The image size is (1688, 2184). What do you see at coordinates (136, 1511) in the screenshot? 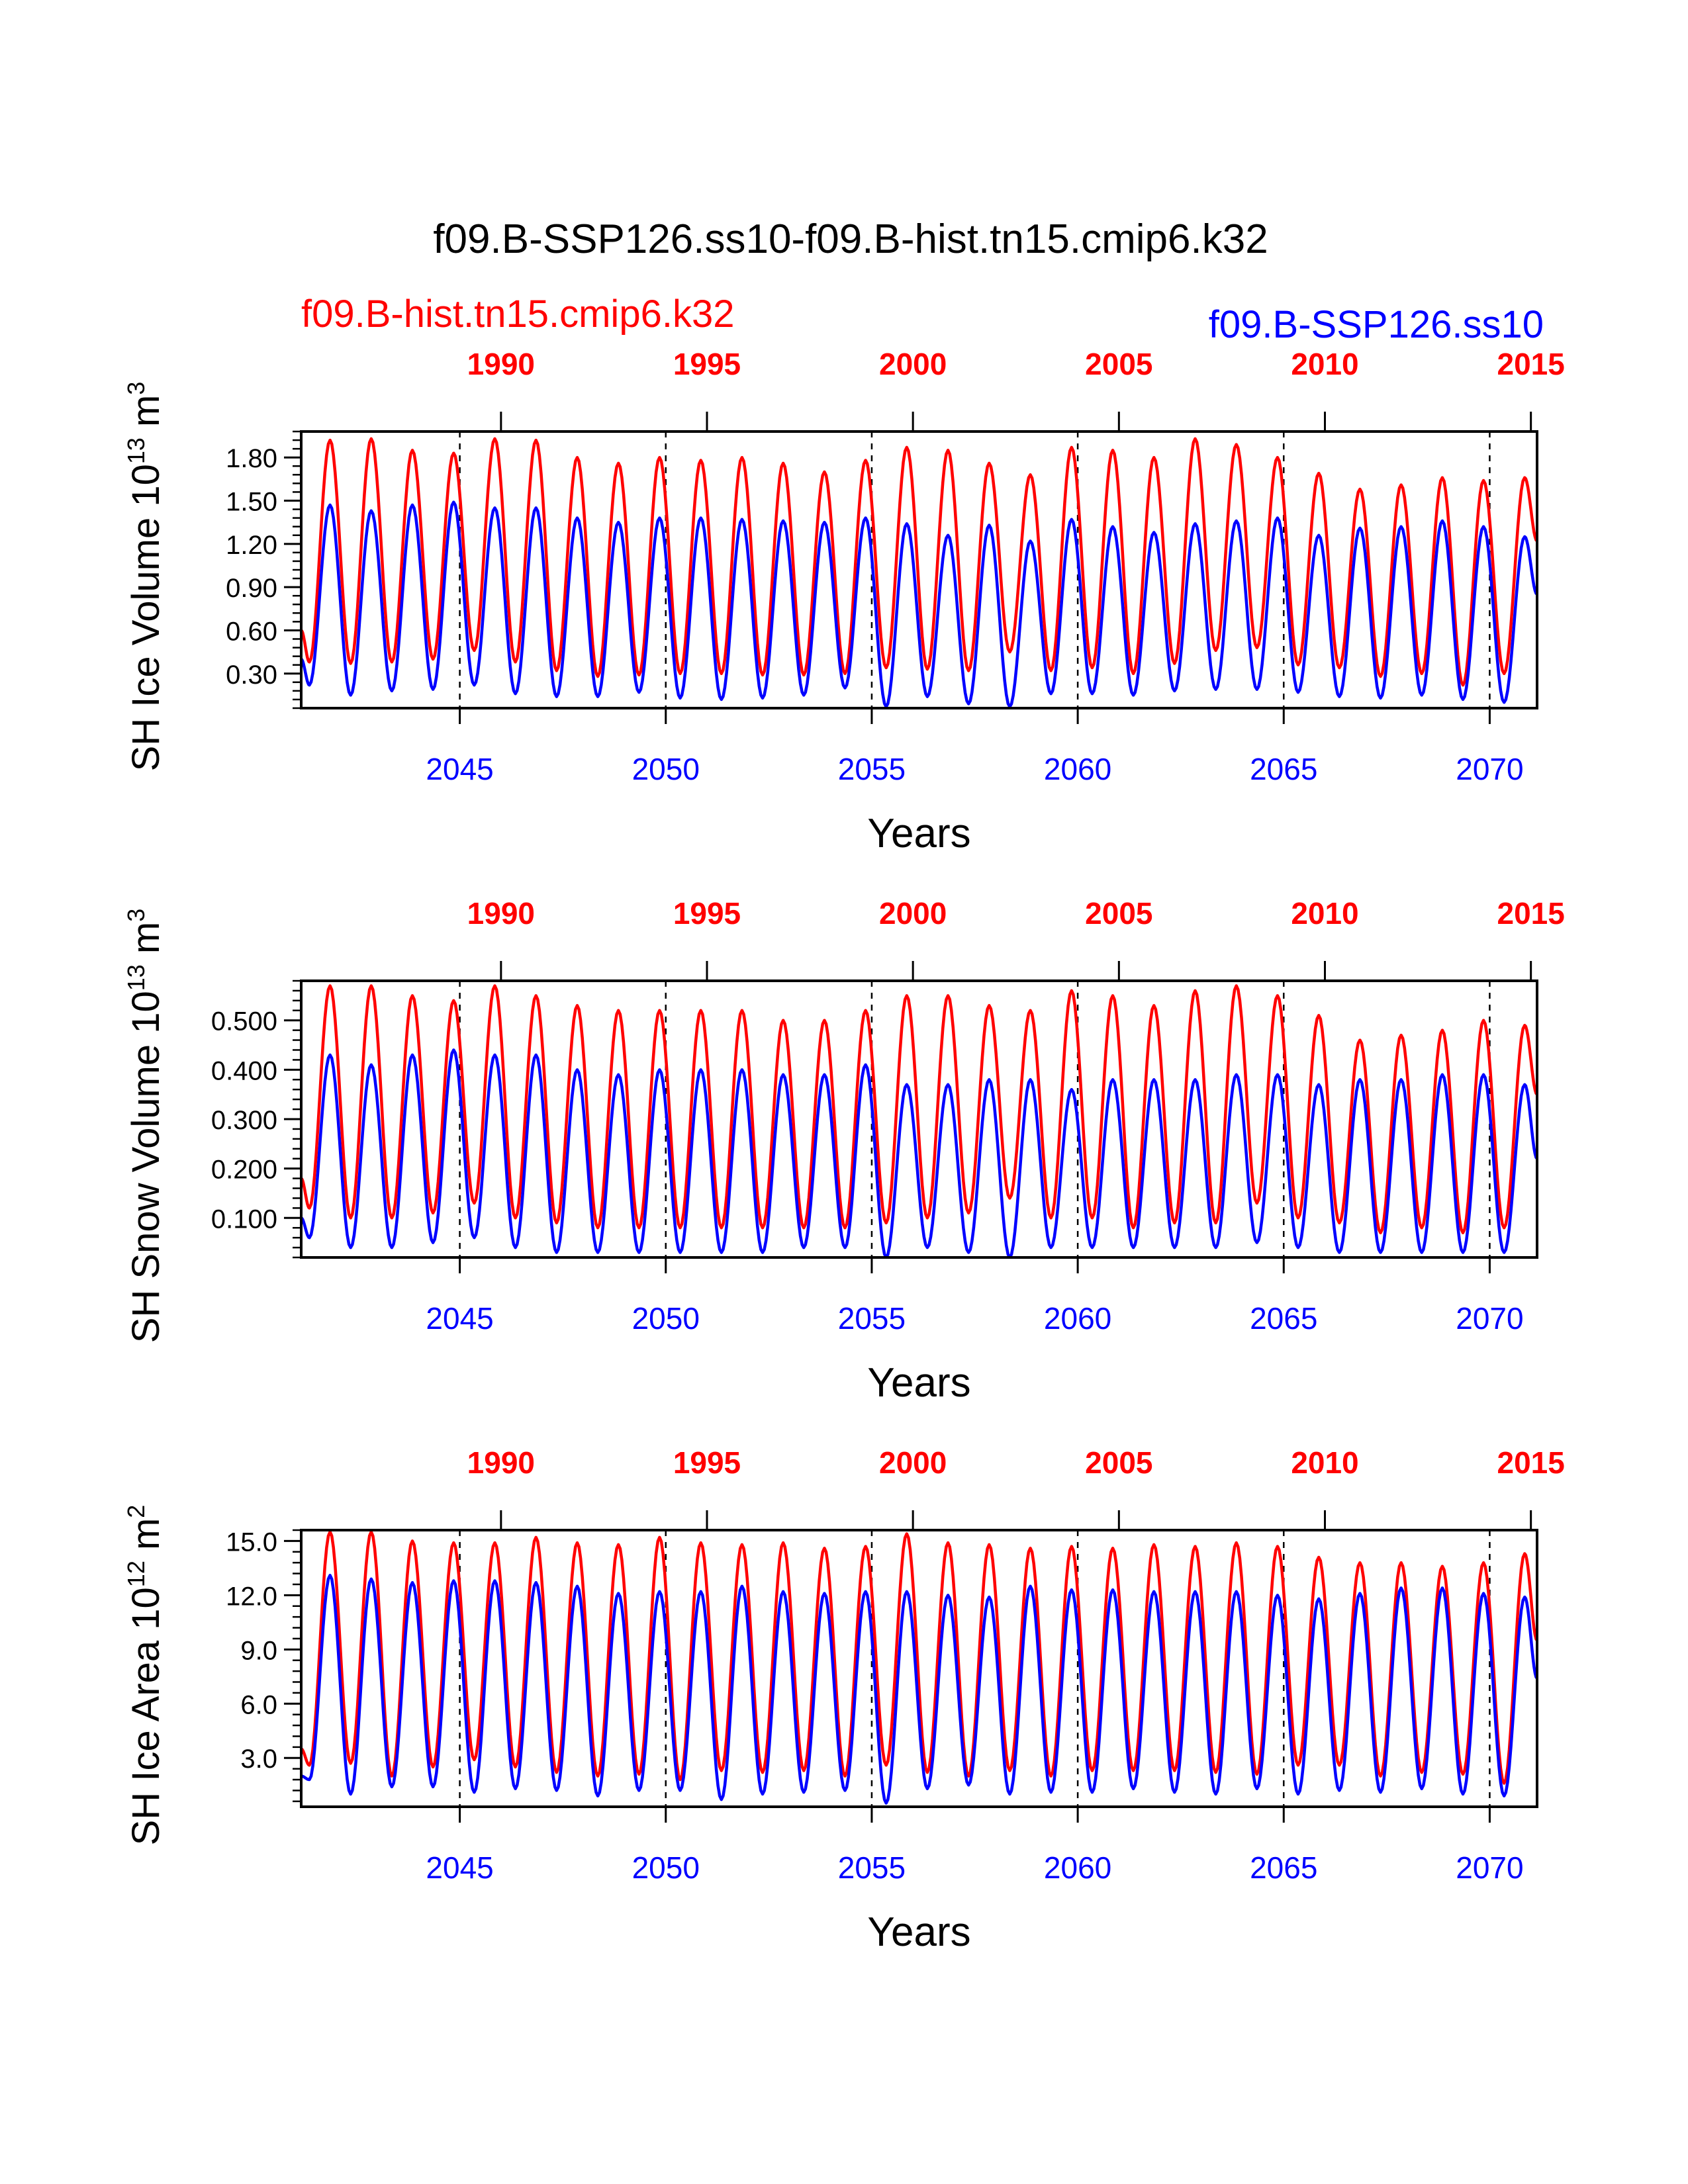
I see `y-axis-title-part: 2` at bounding box center [136, 1511].